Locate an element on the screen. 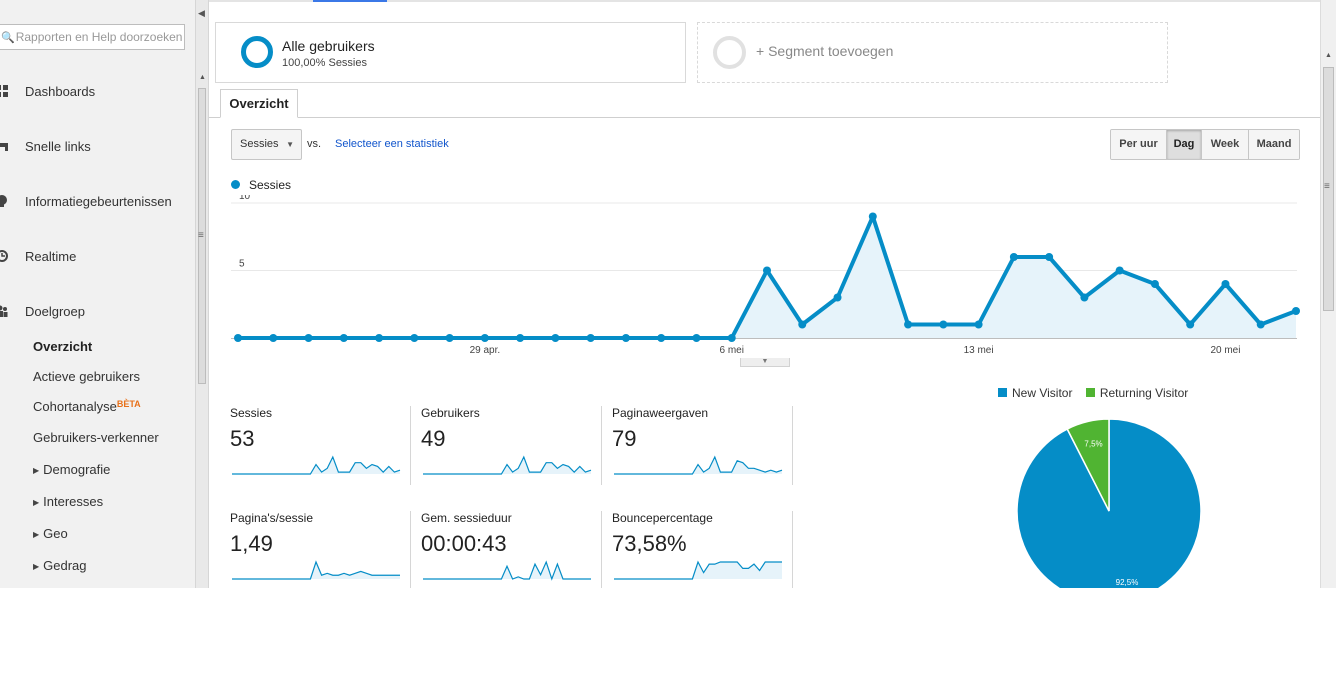 The width and height of the screenshot is (1336, 678). sidebar-subitem-user-explorer: Gebruikers-verkenner is located at coordinates (96, 437).